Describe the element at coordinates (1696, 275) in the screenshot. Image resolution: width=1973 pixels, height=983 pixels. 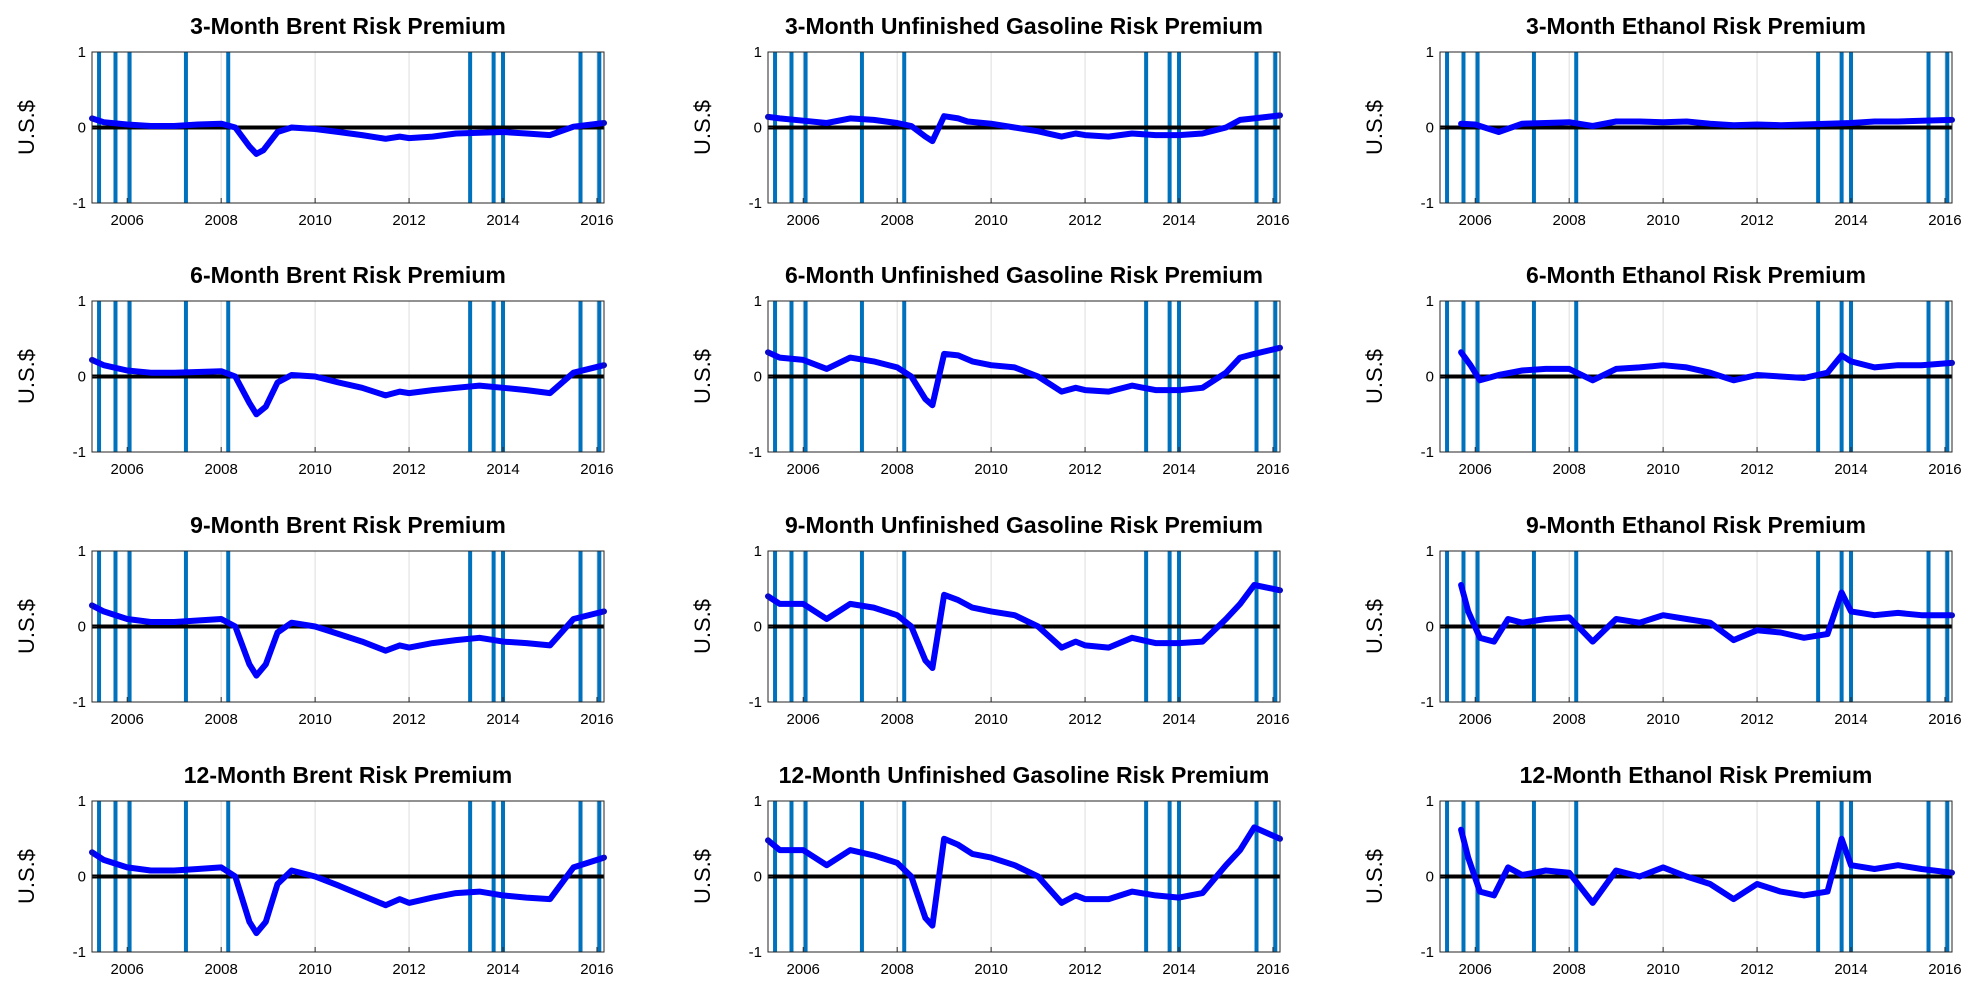
I see `chart-title: 6-Month Ethanol Risk Premium` at that location.